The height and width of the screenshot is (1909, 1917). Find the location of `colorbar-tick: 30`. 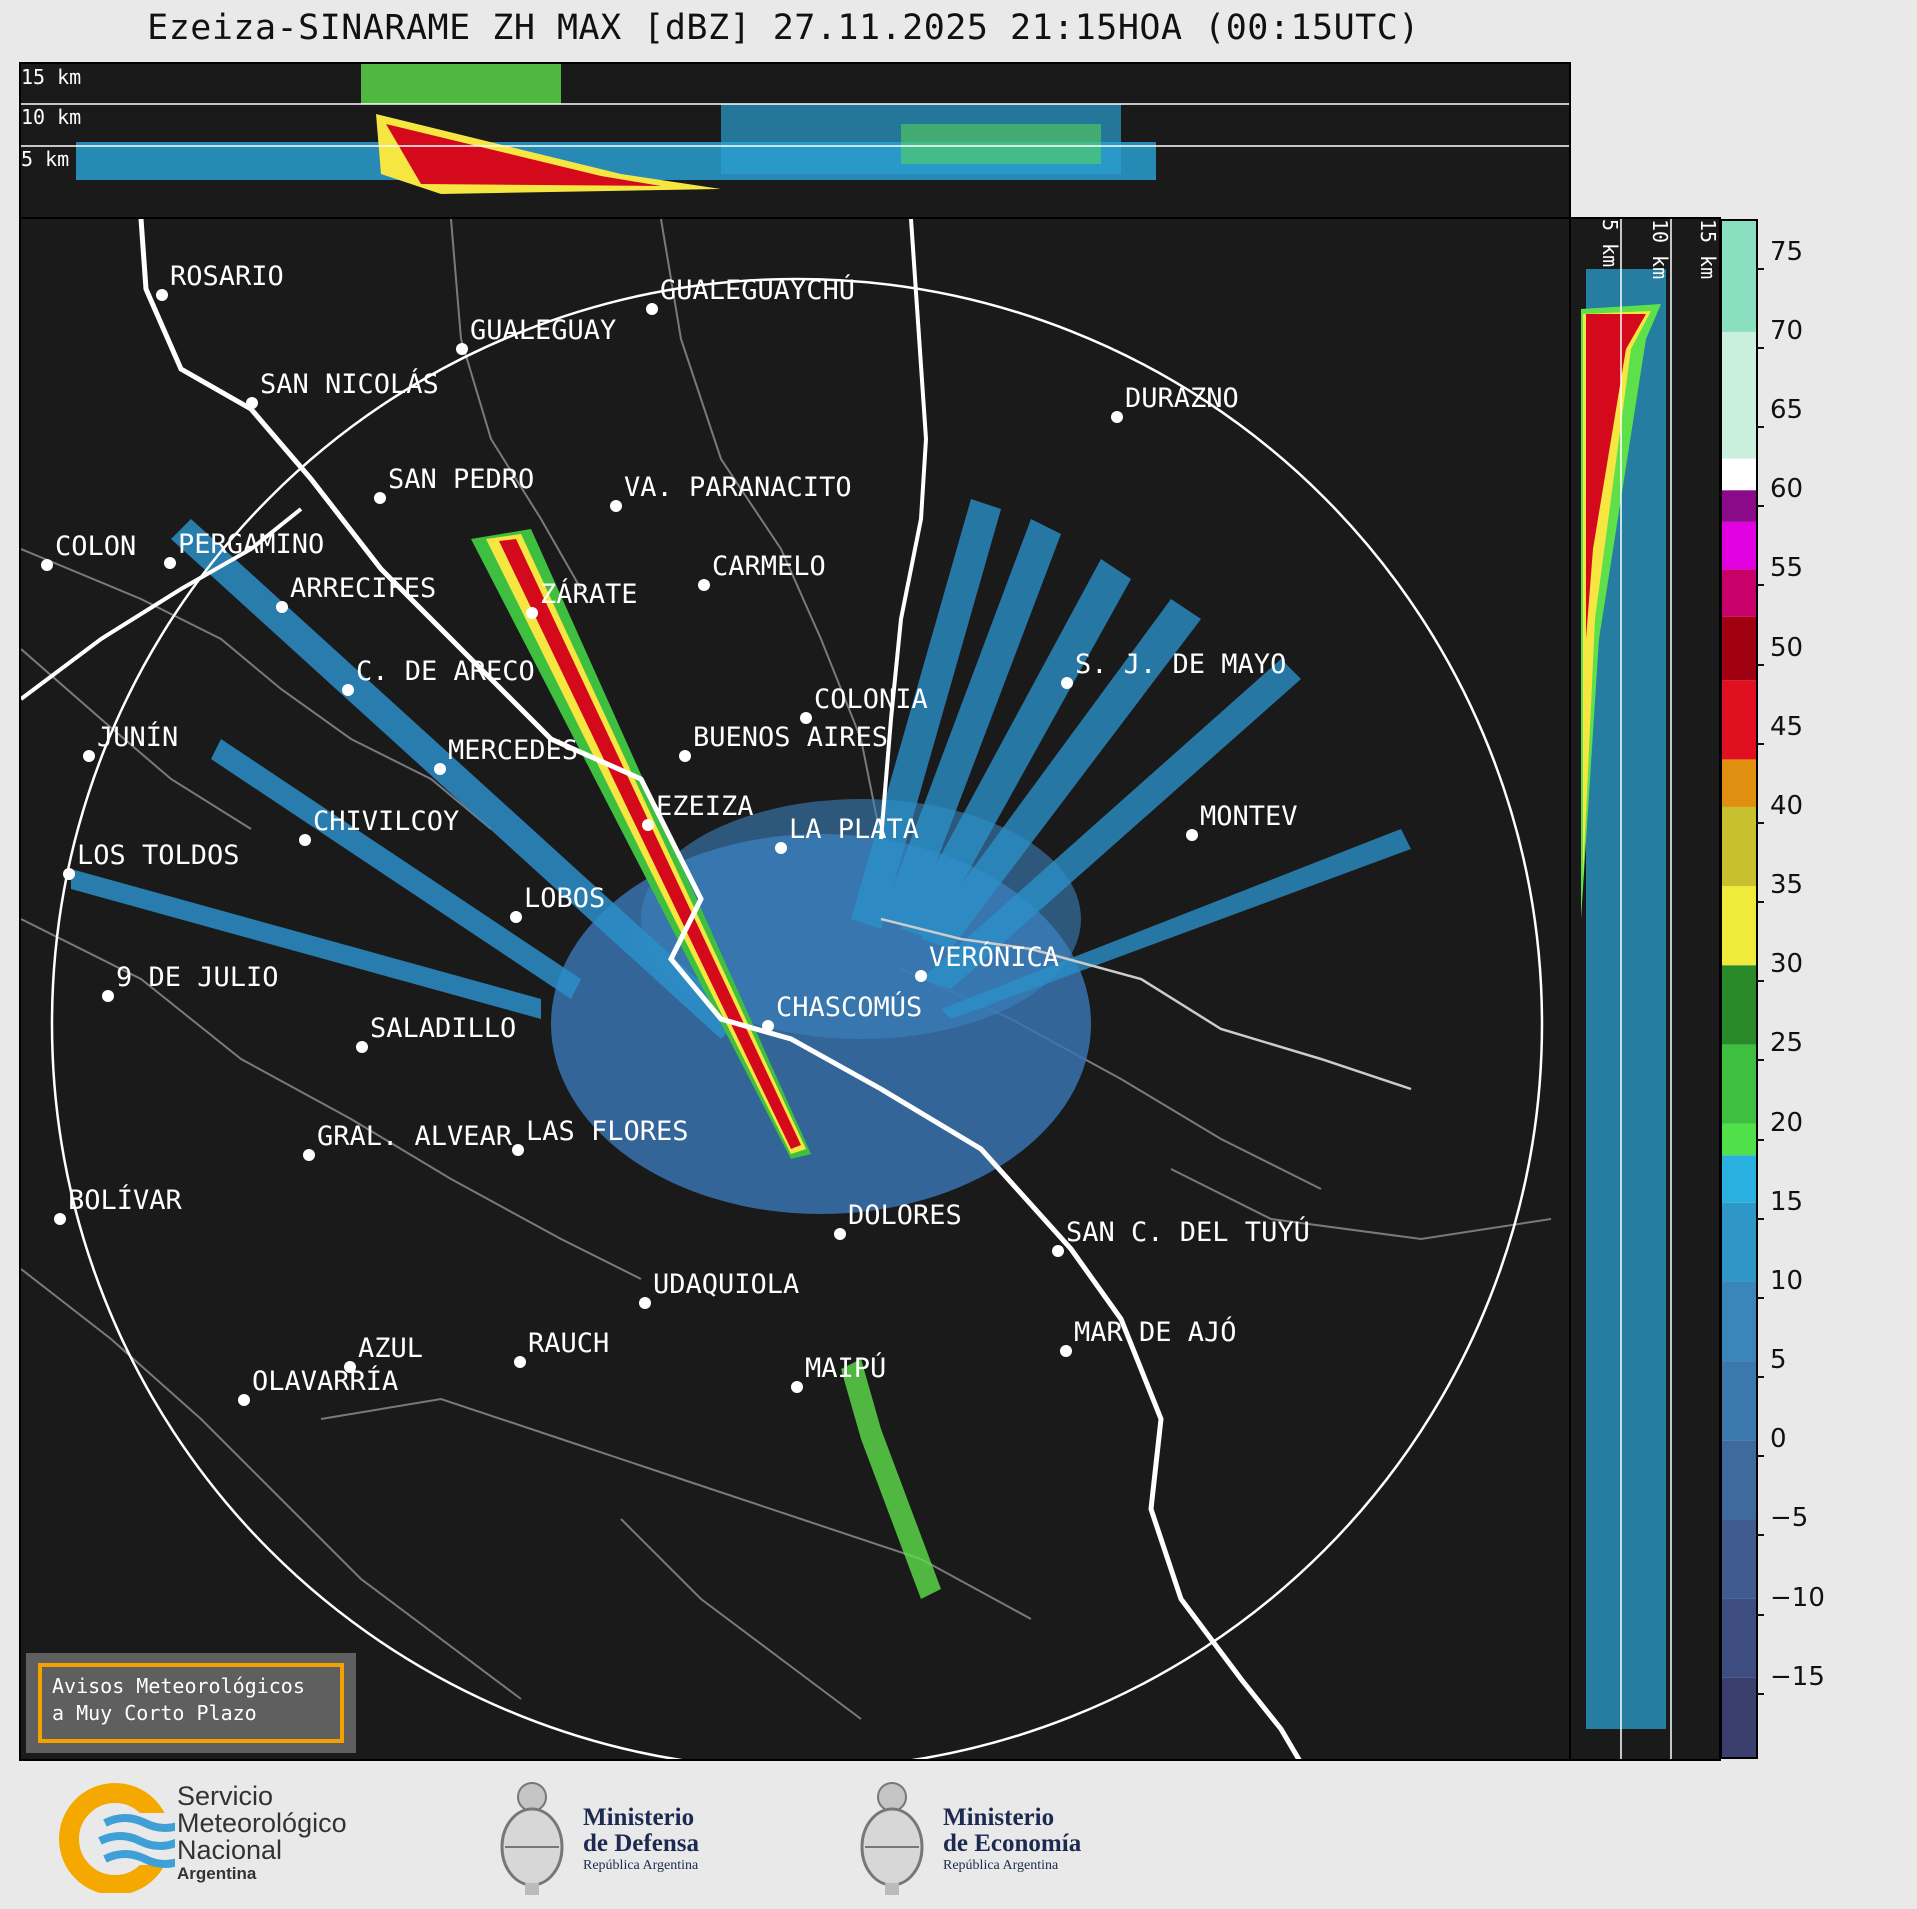

colorbar-tick: 30 is located at coordinates (1779, 972).